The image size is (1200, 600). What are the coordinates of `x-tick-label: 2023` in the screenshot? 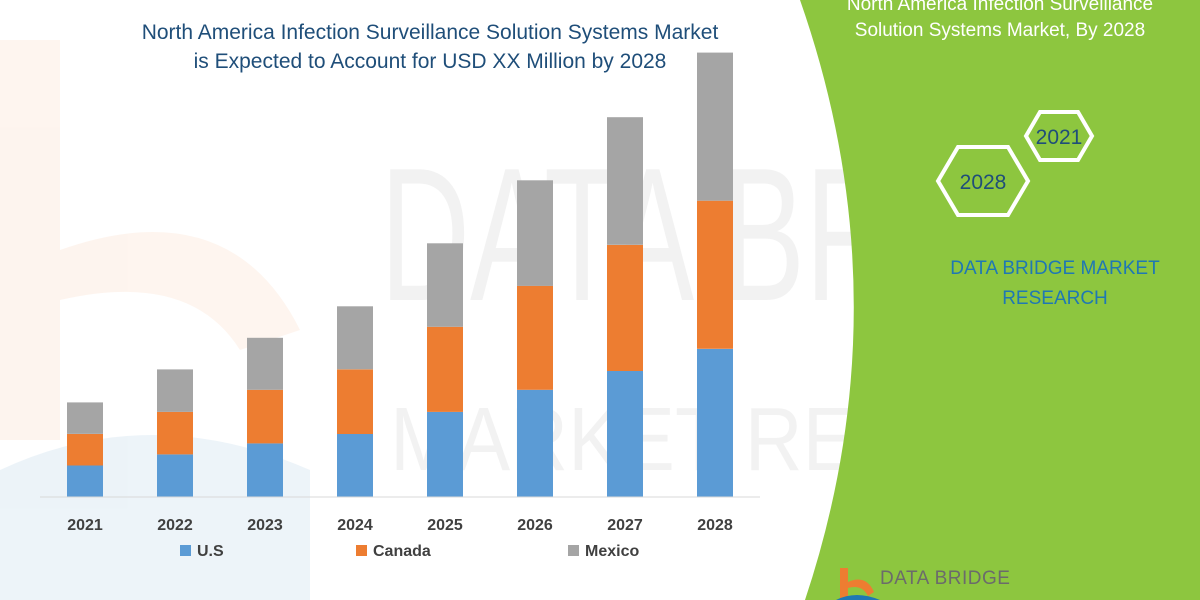 It's located at (265, 525).